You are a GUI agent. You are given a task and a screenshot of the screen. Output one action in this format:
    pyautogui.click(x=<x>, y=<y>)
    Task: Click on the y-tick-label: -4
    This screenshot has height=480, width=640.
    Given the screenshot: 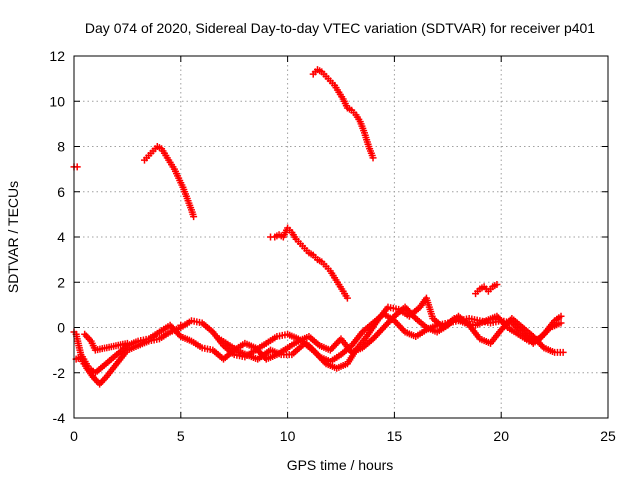 What is the action you would take?
    pyautogui.click(x=59, y=418)
    